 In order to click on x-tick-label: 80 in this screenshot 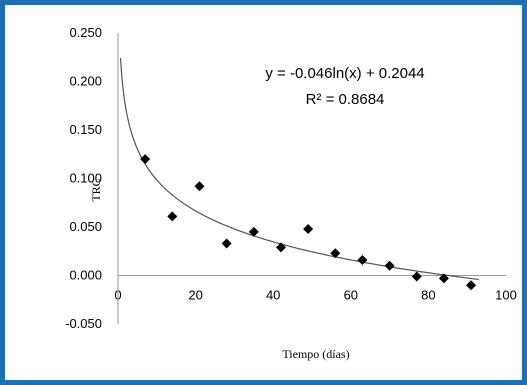, I will do `click(428, 295)`.